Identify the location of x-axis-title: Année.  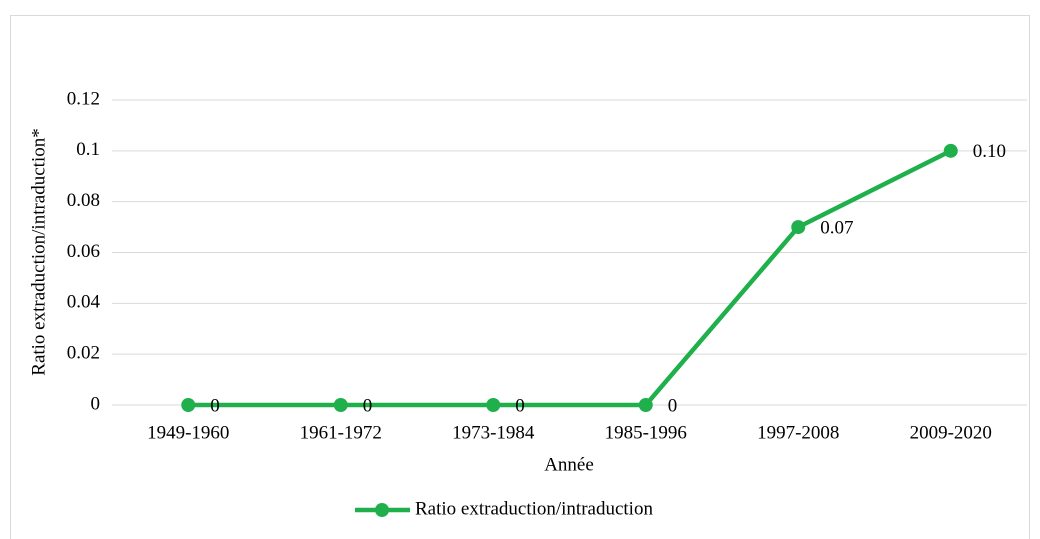
(569, 464).